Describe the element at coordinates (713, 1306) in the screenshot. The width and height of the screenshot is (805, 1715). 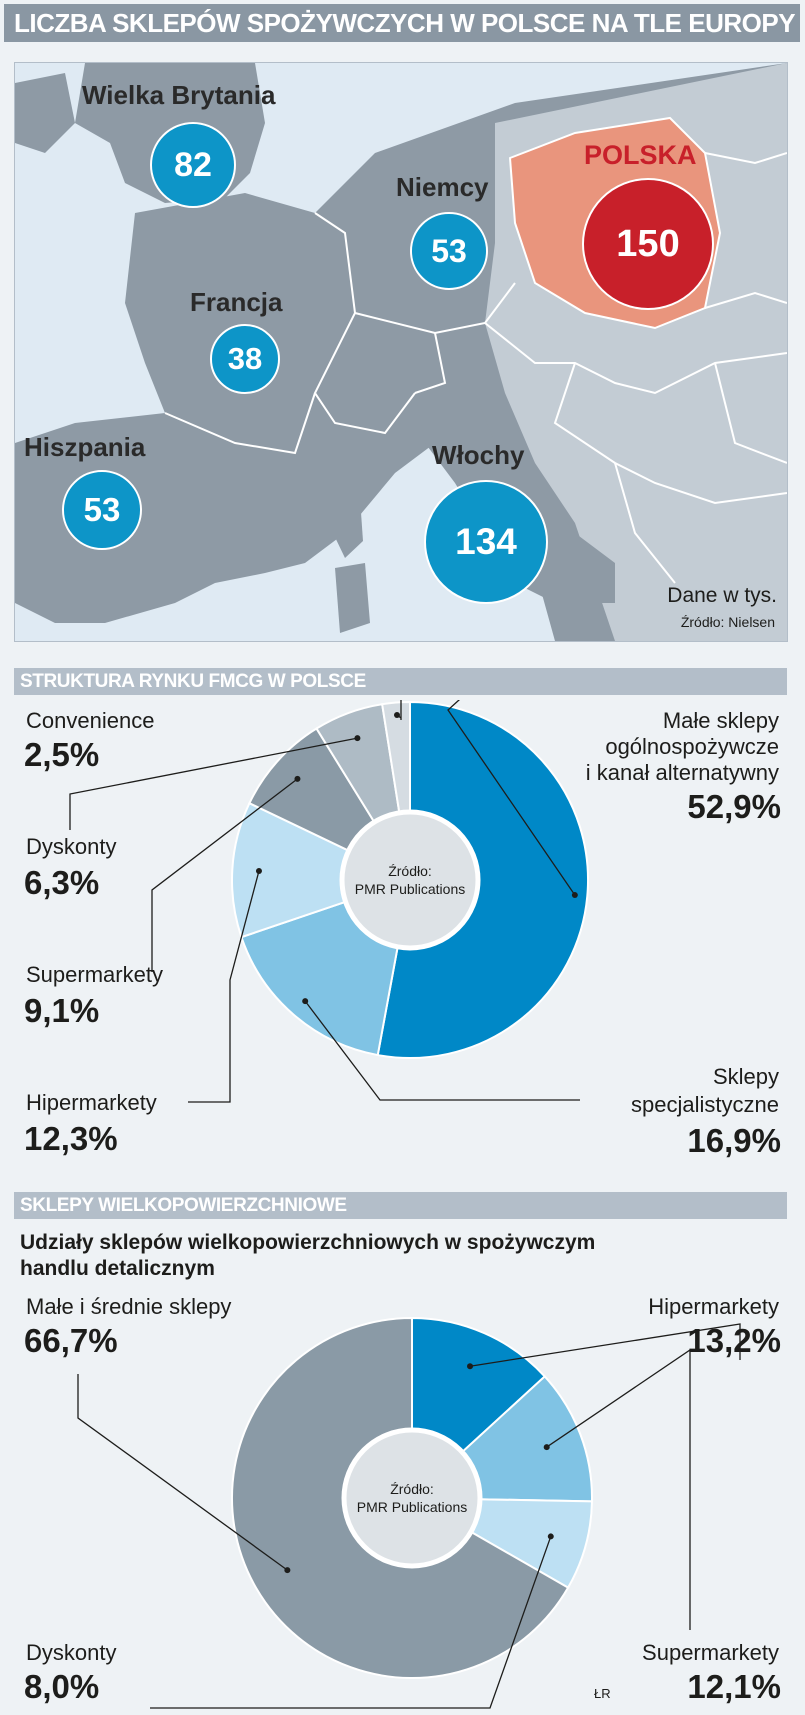
I see `wielko-label-hipermarkety: Hipermarkety` at that location.